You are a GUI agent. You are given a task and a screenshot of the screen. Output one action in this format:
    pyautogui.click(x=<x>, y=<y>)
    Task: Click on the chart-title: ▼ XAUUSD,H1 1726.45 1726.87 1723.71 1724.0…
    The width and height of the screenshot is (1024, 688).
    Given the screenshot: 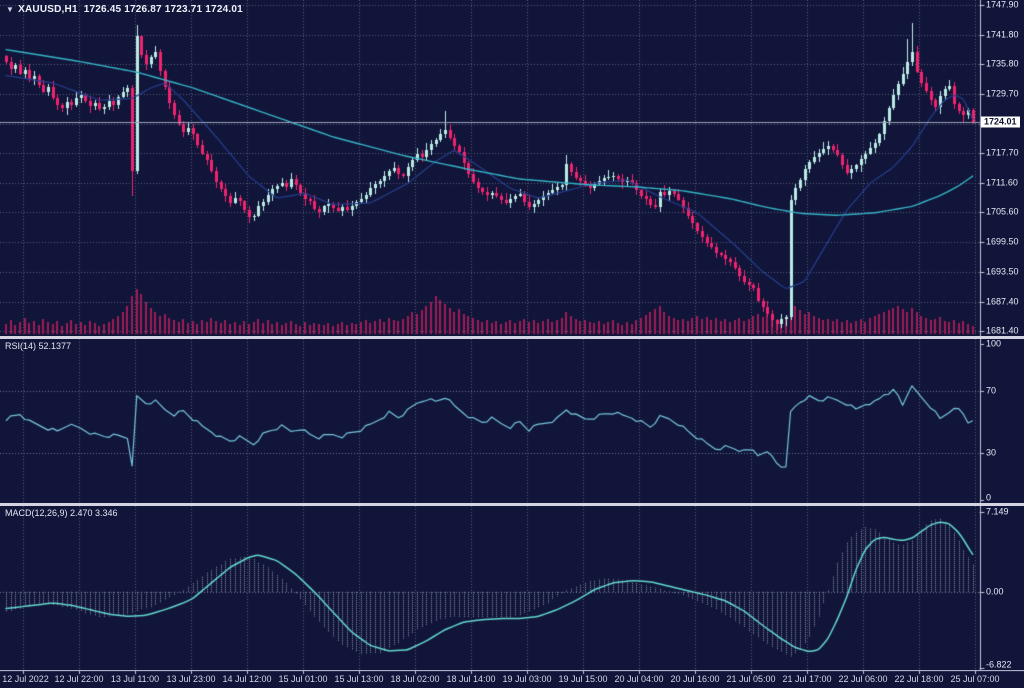 What is the action you would take?
    pyautogui.click(x=124, y=9)
    